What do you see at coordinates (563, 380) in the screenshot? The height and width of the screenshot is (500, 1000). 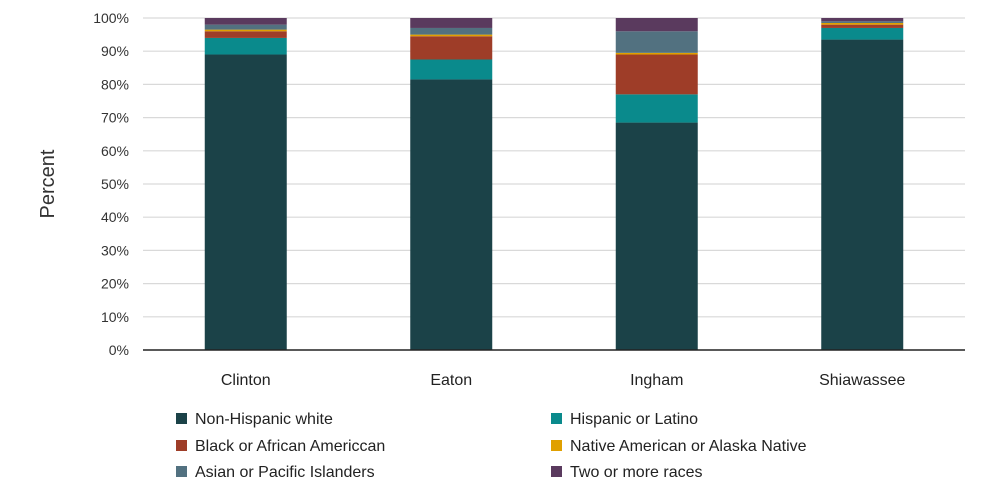 I see `x-axis-labels: Clinton Eaton Ingham Shiawassee` at bounding box center [563, 380].